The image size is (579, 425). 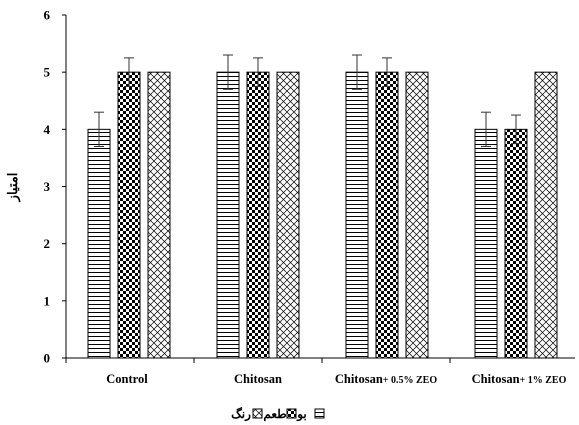 I want to click on y-tick-label: 3, so click(x=47, y=186).